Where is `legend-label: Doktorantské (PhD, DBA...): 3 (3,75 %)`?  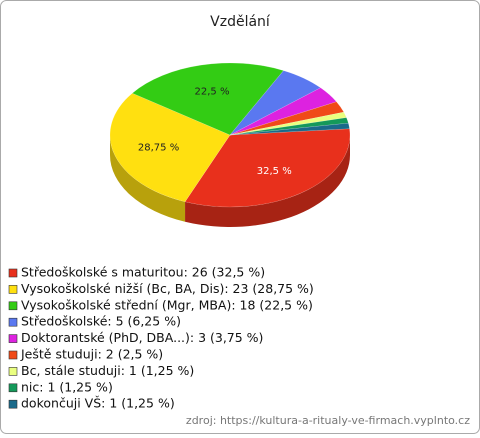 legend-label: Doktorantské (PhD, DBA...): 3 (3,75 %) is located at coordinates (142, 337).